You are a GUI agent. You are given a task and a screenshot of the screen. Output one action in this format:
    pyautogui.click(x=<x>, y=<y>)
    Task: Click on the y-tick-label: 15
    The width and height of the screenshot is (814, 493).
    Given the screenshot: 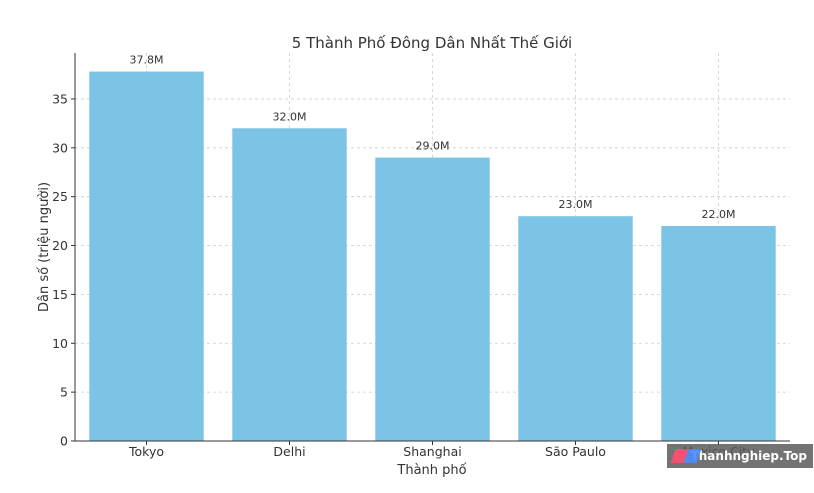 What is the action you would take?
    pyautogui.click(x=60, y=294)
    